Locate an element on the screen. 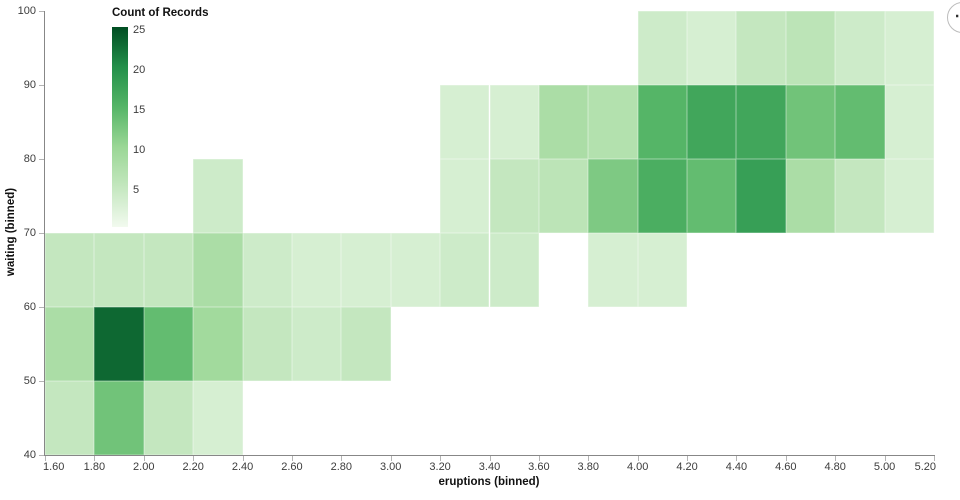 This screenshot has width=960, height=500. legend-tick-label: 10 is located at coordinates (139, 150).